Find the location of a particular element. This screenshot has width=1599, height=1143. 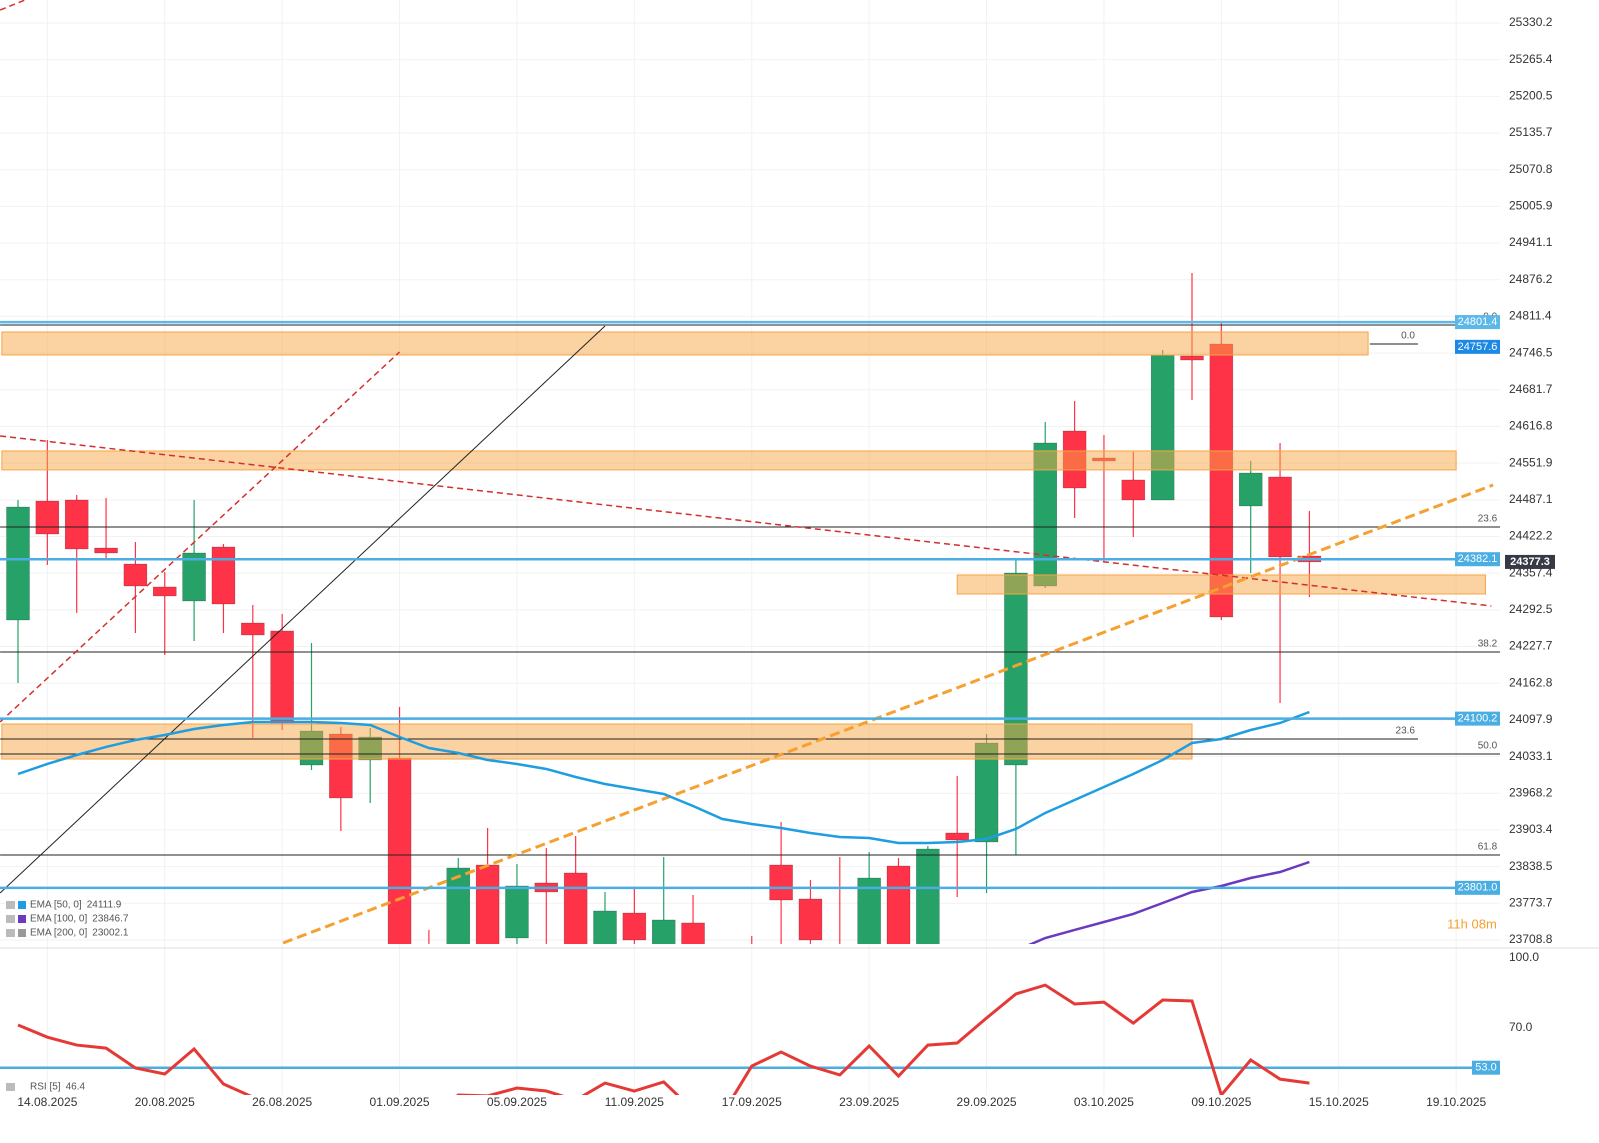

price-label: 24757.6 is located at coordinates (1478, 347).